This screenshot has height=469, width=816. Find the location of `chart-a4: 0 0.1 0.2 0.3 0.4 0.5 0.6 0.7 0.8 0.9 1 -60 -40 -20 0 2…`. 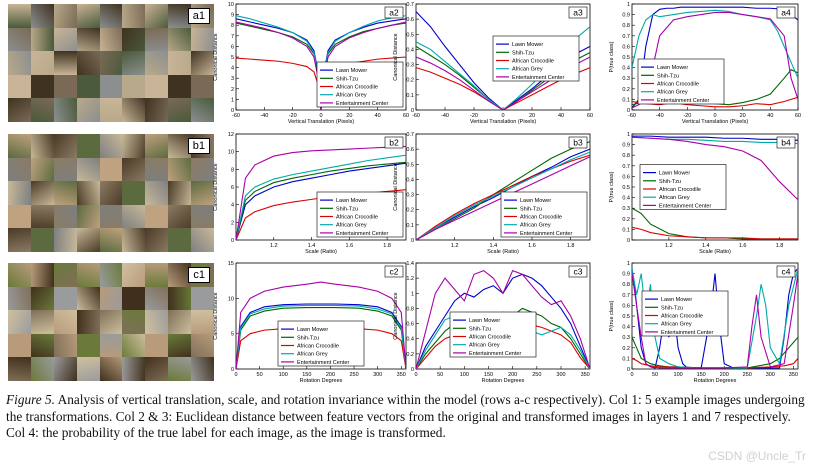

chart-a4: 0 0.1 0.2 0.3 0.4 0.5 0.6 0.7 0.8 0.9 1 -60 -40 -20 0 2… is located at coordinates (705, 63).